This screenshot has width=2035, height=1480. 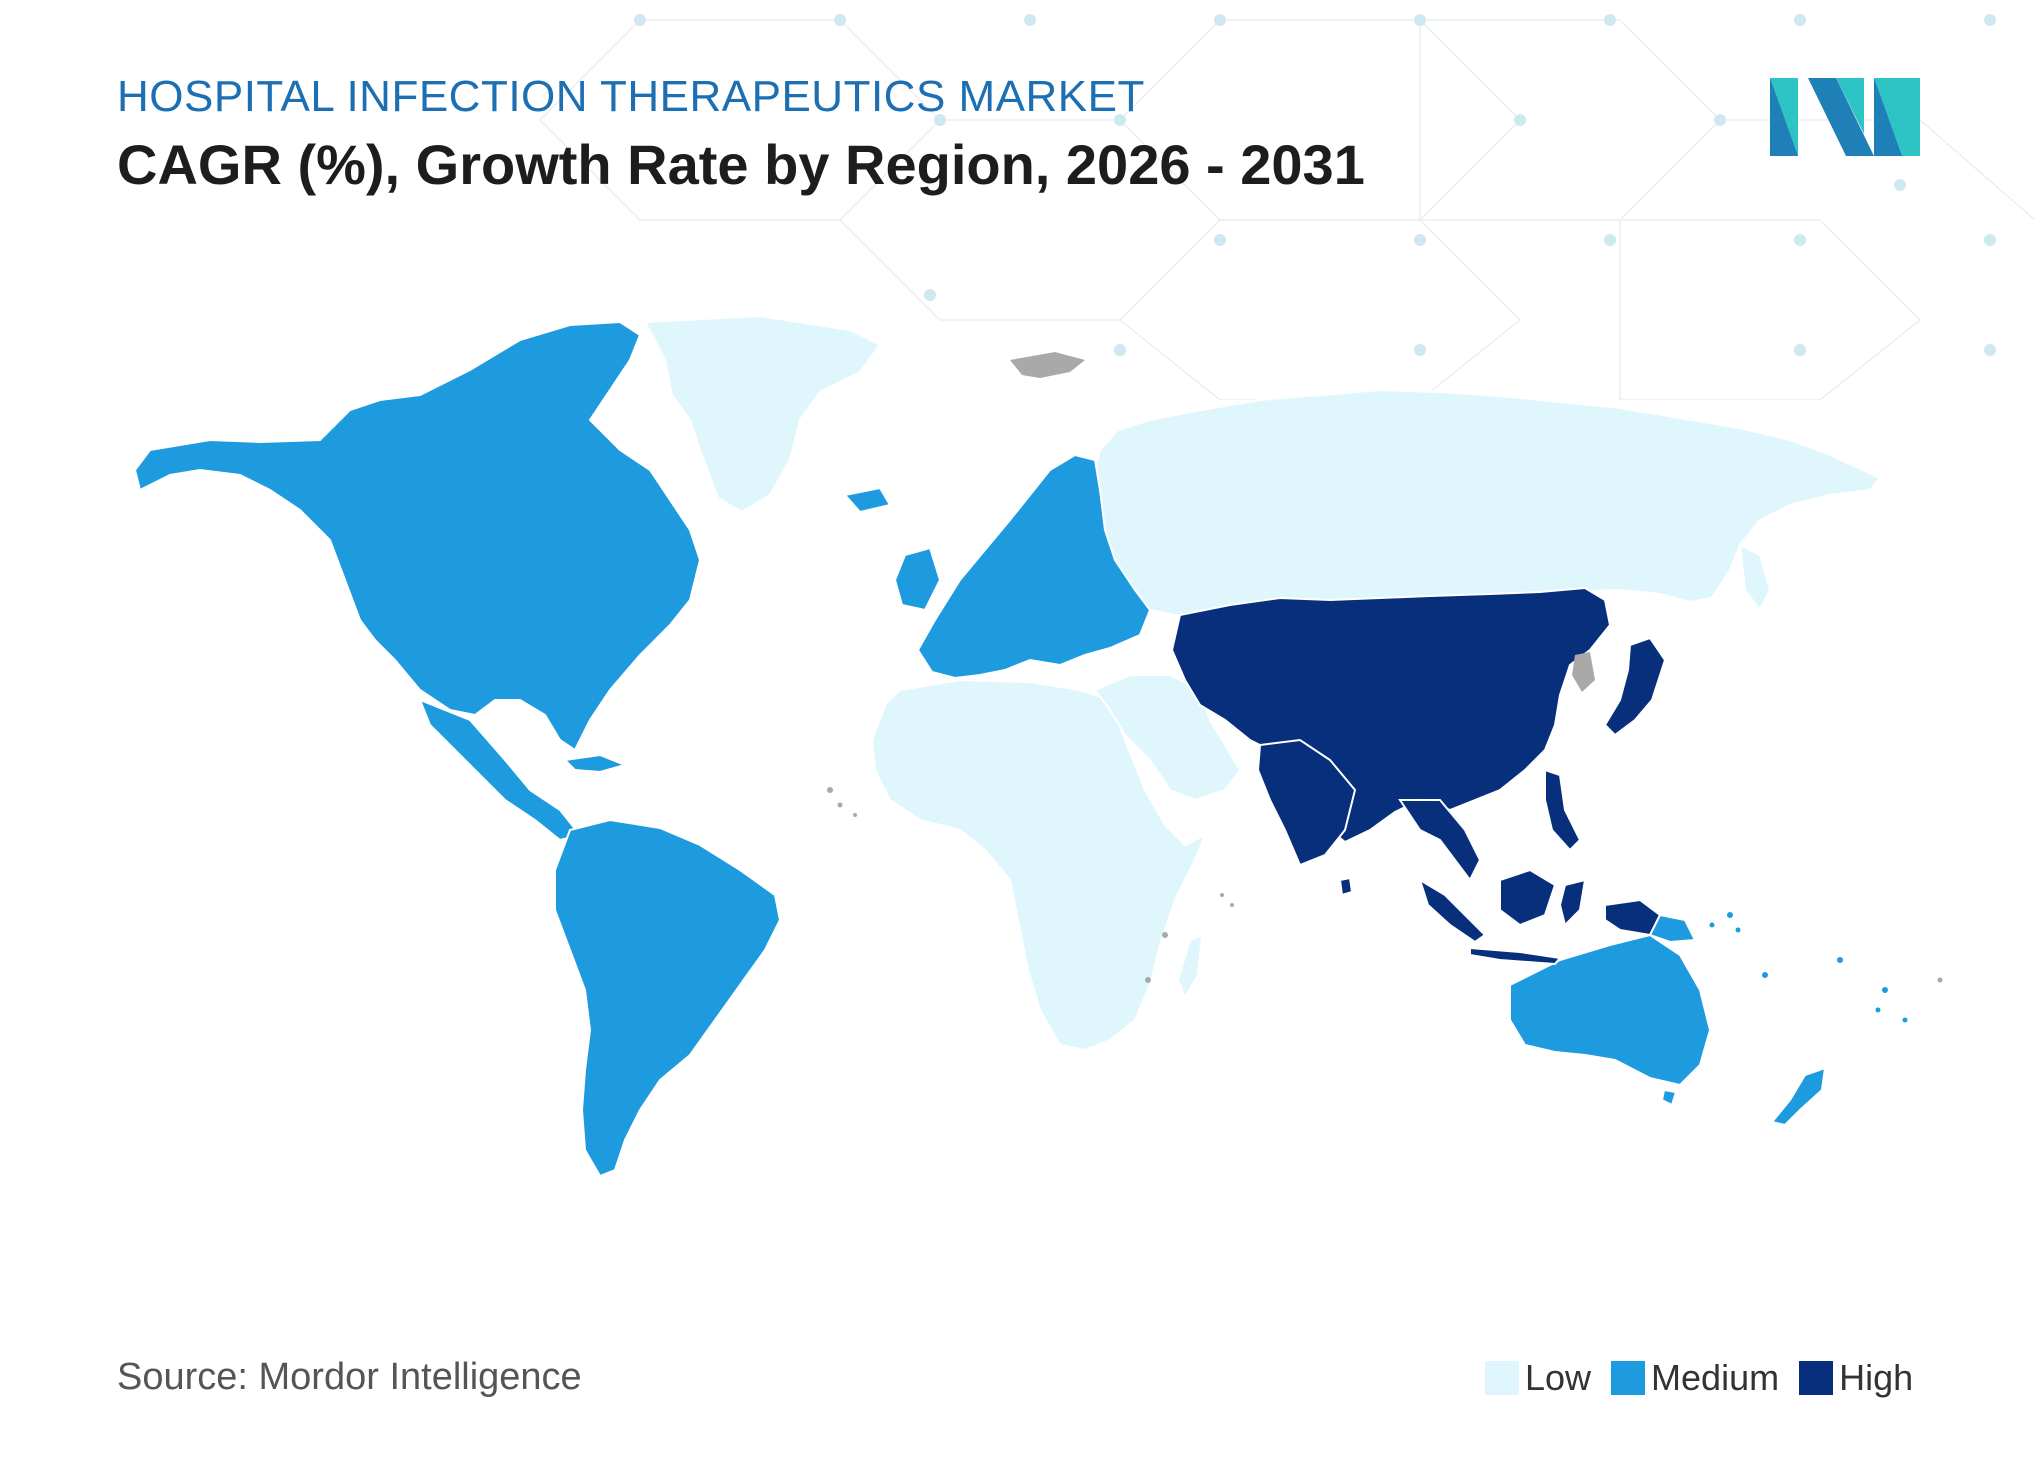 What do you see at coordinates (1502, 1378) in the screenshot?
I see `legend-swatch-low` at bounding box center [1502, 1378].